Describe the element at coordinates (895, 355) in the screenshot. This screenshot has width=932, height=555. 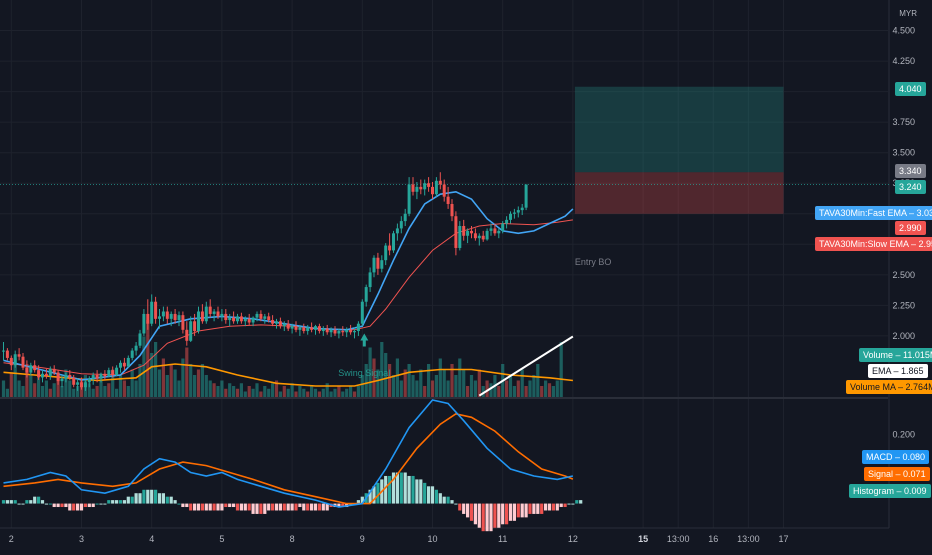
I see `legend-volume: Volume – 11.015M` at that location.